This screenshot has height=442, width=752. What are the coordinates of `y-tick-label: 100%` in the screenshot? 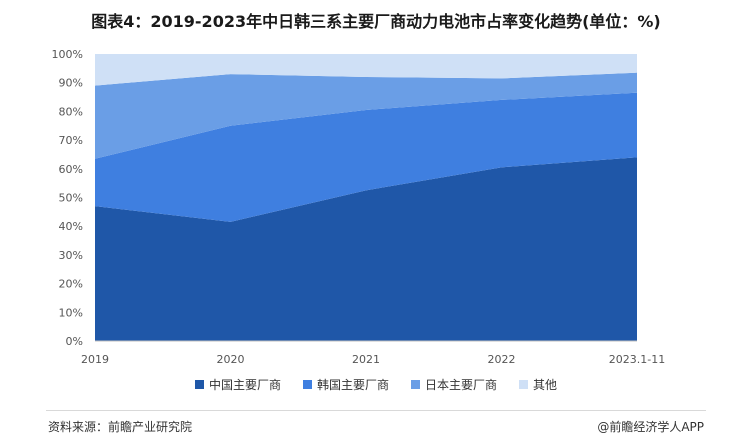 It's located at (67, 54).